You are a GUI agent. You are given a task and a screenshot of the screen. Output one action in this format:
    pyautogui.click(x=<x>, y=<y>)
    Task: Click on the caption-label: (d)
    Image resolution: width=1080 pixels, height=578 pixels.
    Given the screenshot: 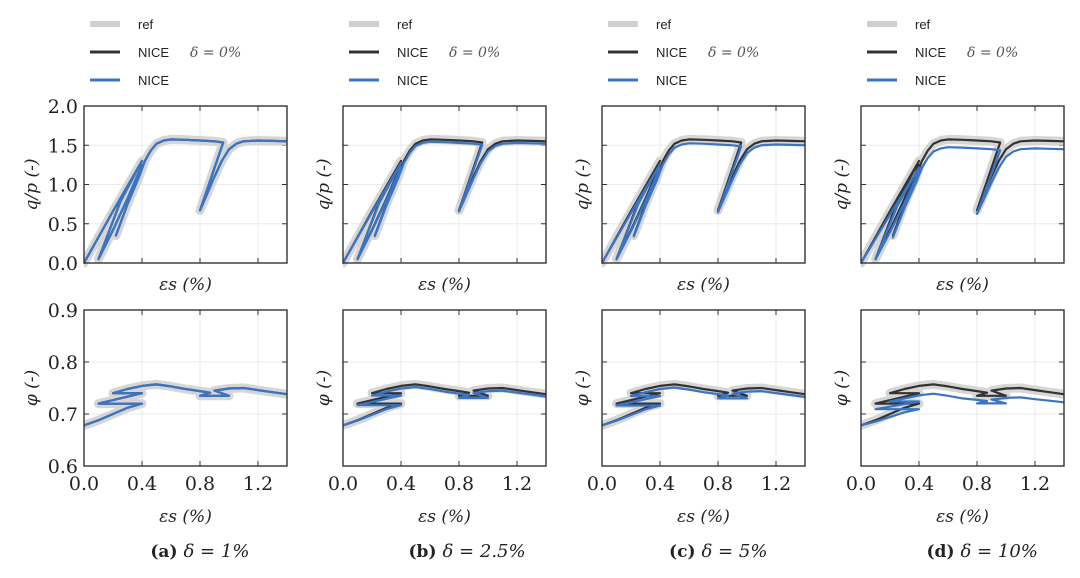 What is the action you would take?
    pyautogui.click(x=941, y=552)
    